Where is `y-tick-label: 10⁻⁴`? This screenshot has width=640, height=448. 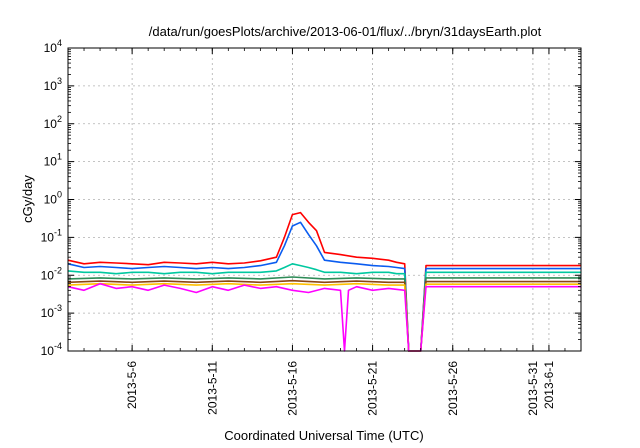 y-tick-label: 10⁻⁴ is located at coordinates (51, 349).